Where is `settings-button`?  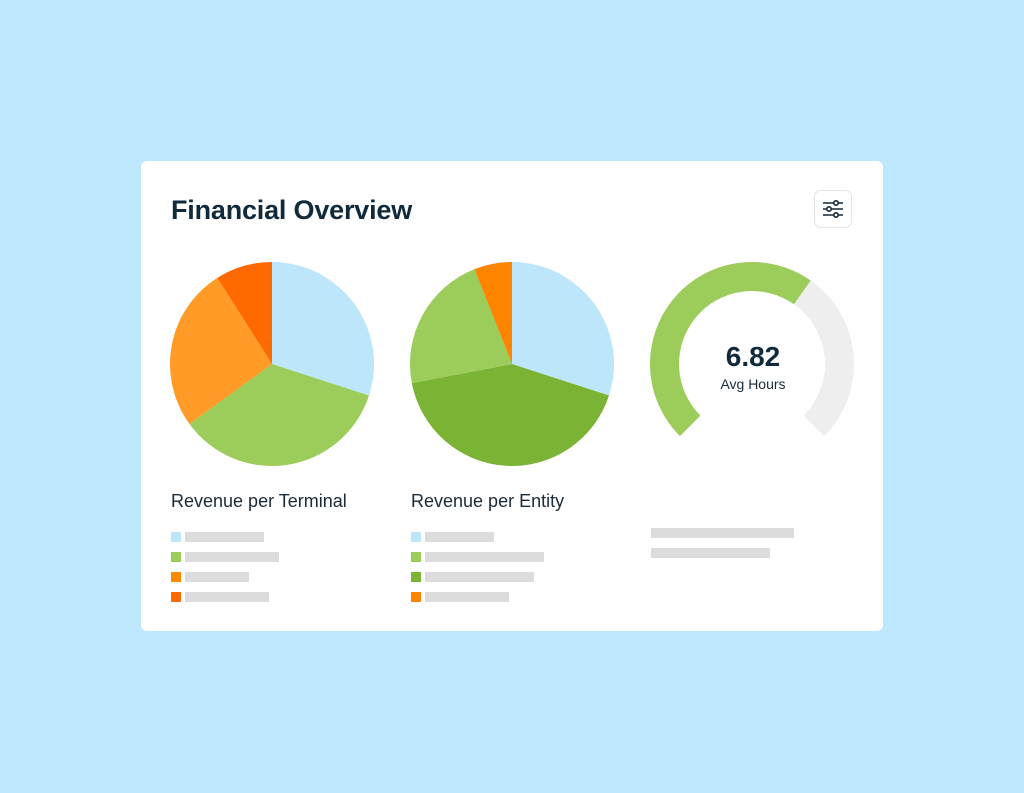 settings-button is located at coordinates (833, 209).